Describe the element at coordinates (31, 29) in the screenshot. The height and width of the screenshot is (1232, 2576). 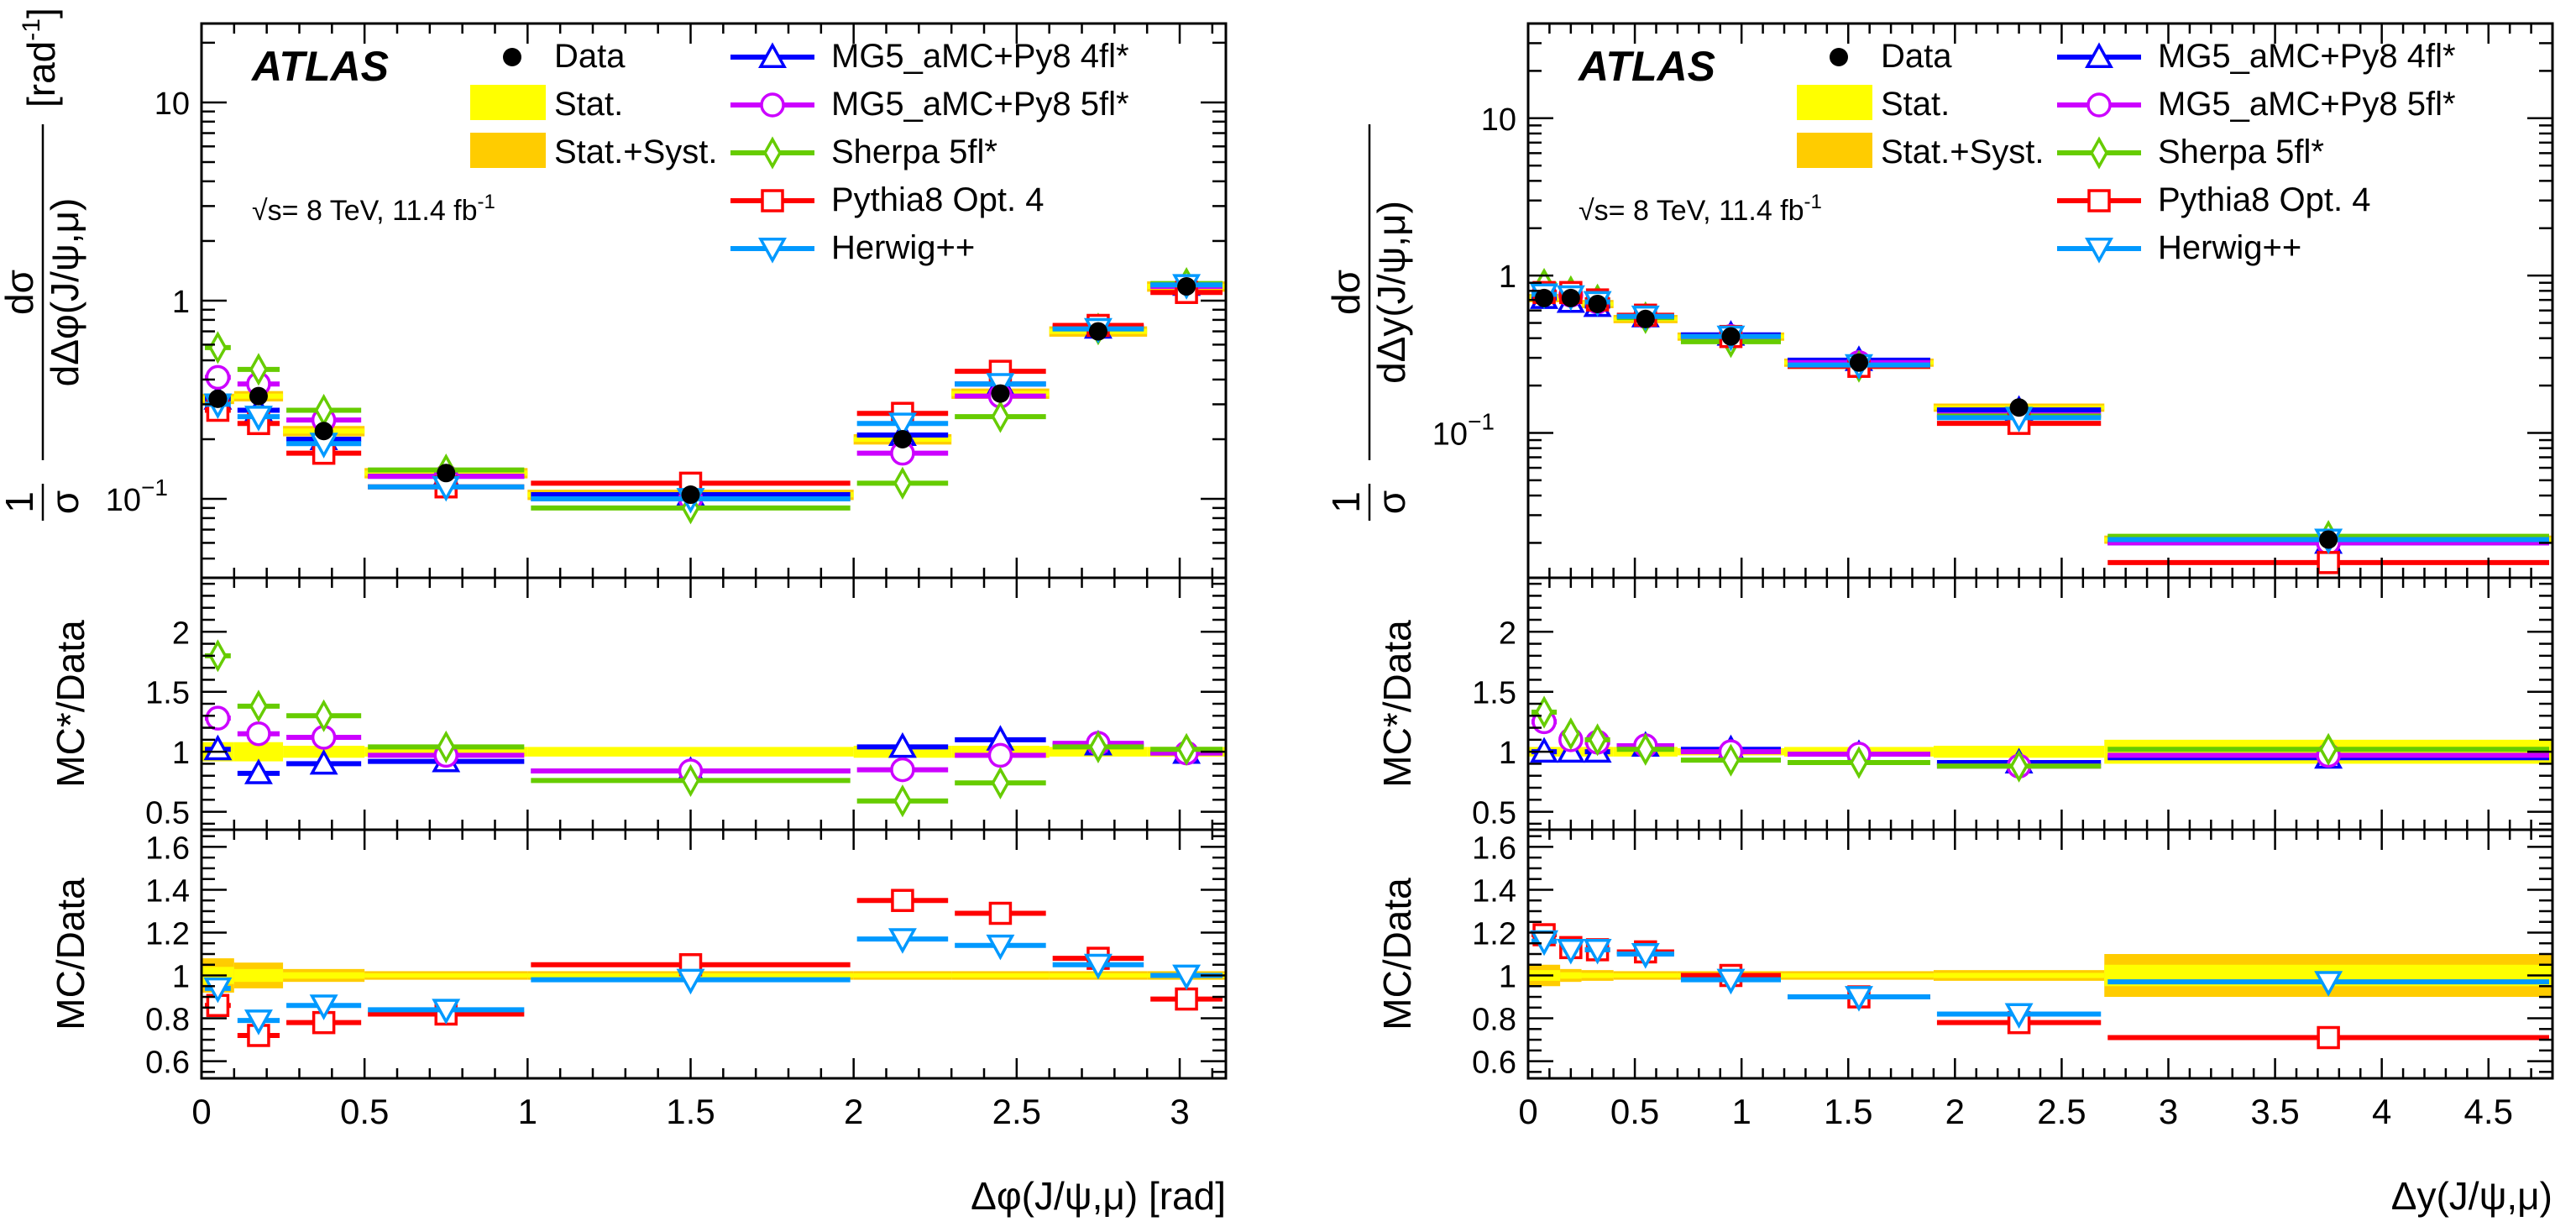
I see `ylabel-unit-exp: -1` at that location.